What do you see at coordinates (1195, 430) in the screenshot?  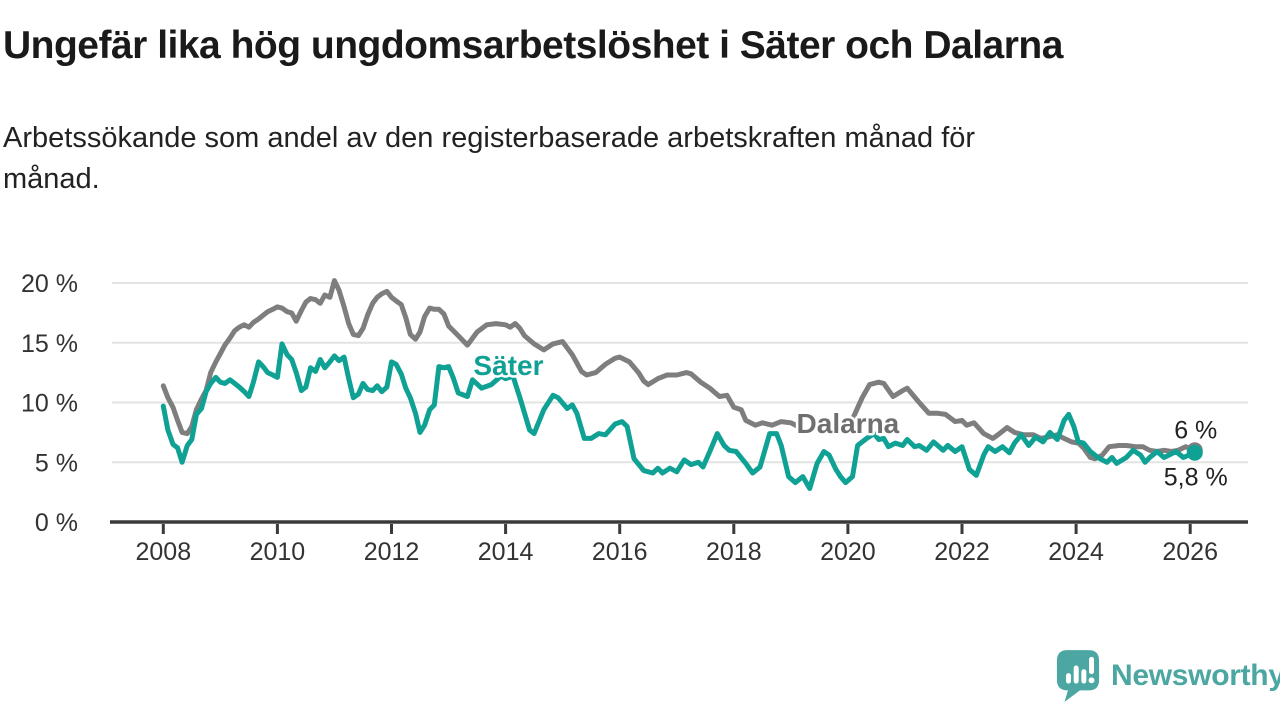 I see `end-value-label-dalarna: 6 %` at bounding box center [1195, 430].